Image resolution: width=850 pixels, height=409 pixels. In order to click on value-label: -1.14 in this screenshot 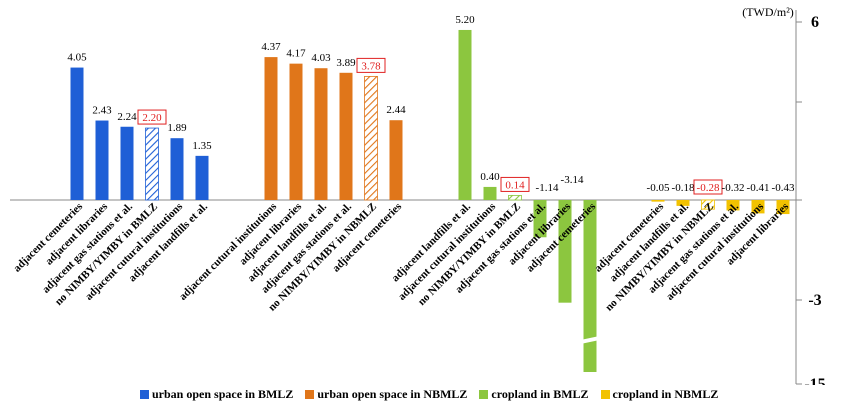, I will do `click(547, 188)`.